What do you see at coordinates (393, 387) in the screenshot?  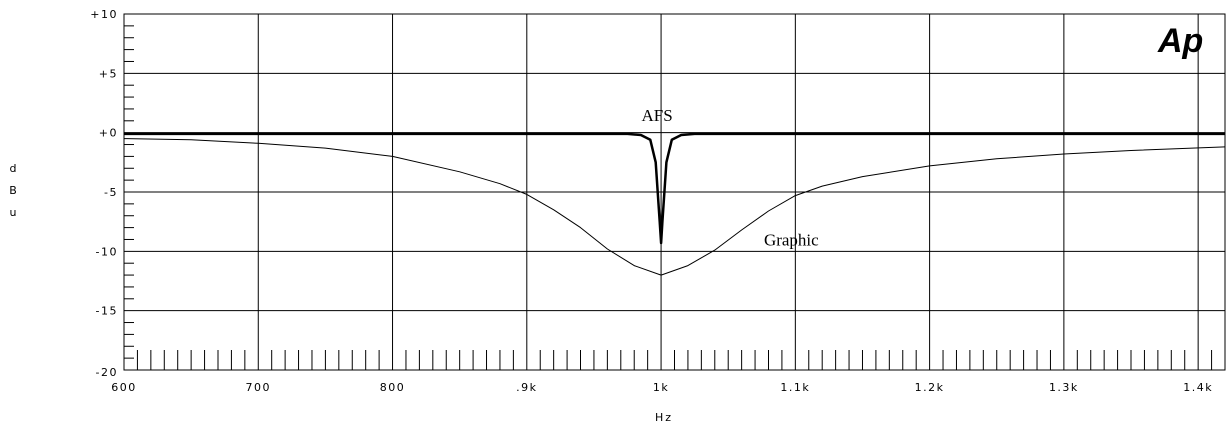 I see `x-tick-label: 800` at bounding box center [393, 387].